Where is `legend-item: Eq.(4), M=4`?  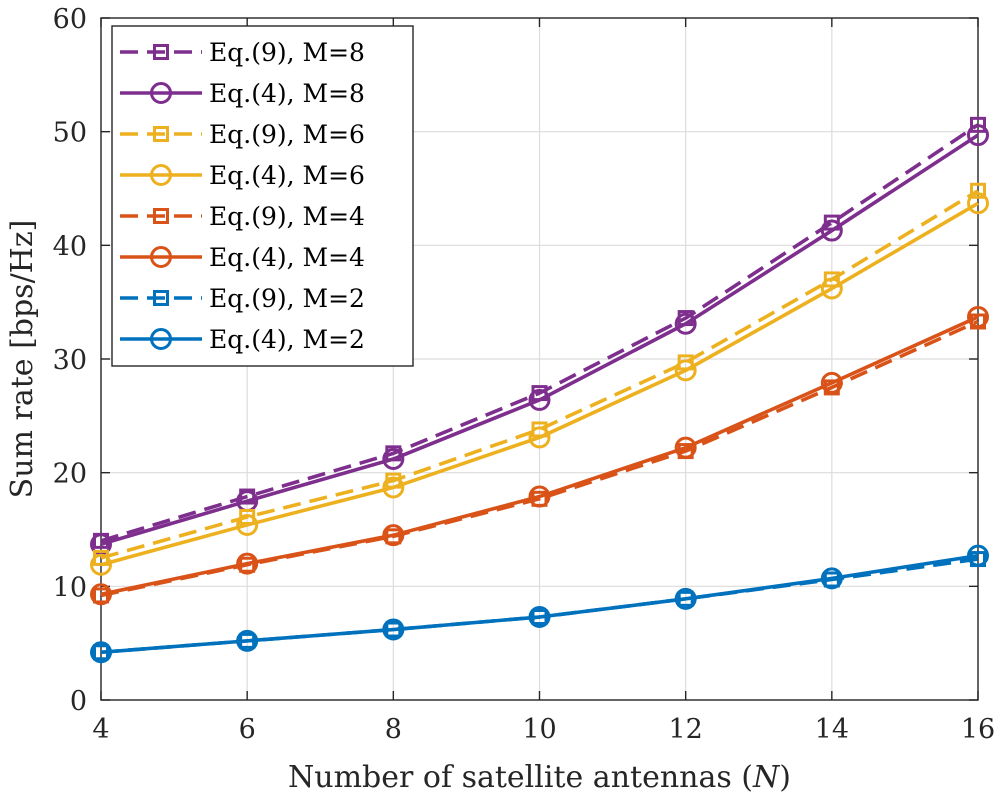
legend-item: Eq.(4), M=4 is located at coordinates (242, 257).